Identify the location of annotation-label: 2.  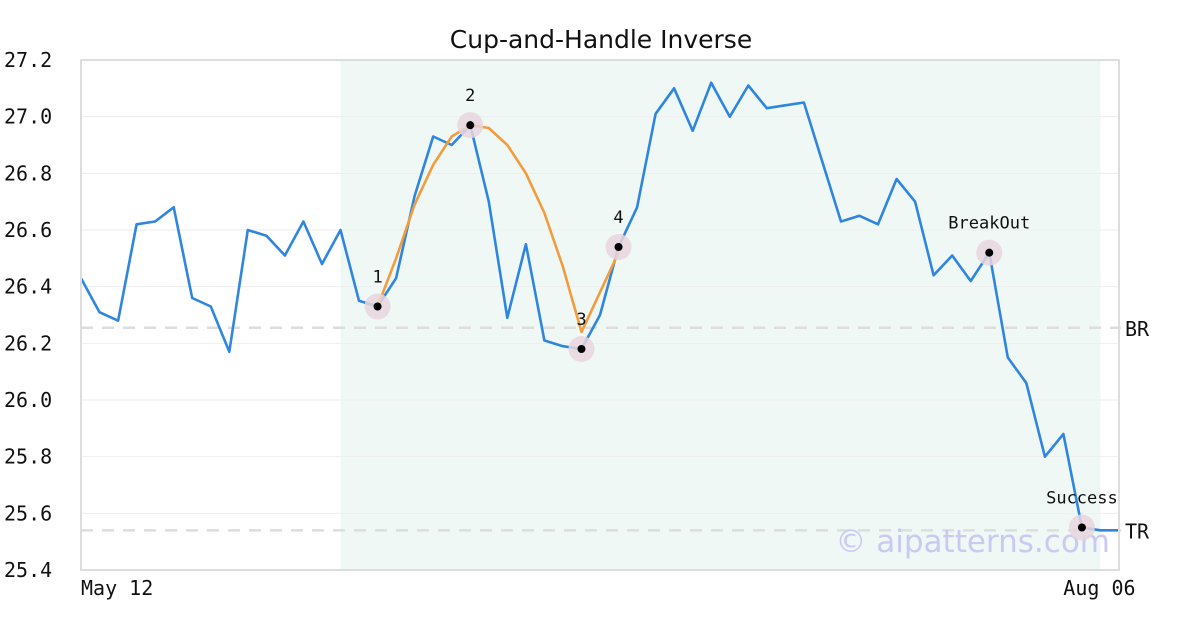
(470, 96).